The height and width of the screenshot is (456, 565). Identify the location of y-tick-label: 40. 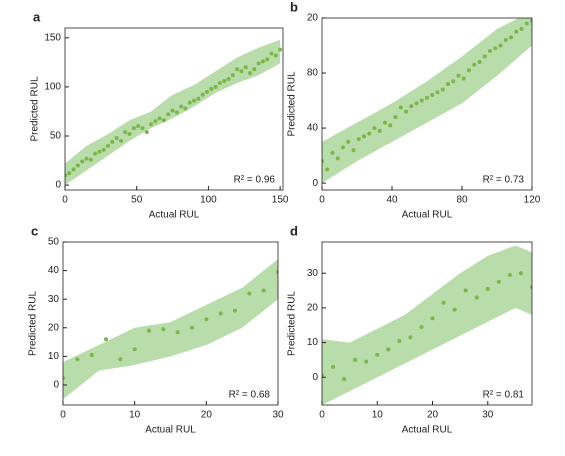
(54, 270).